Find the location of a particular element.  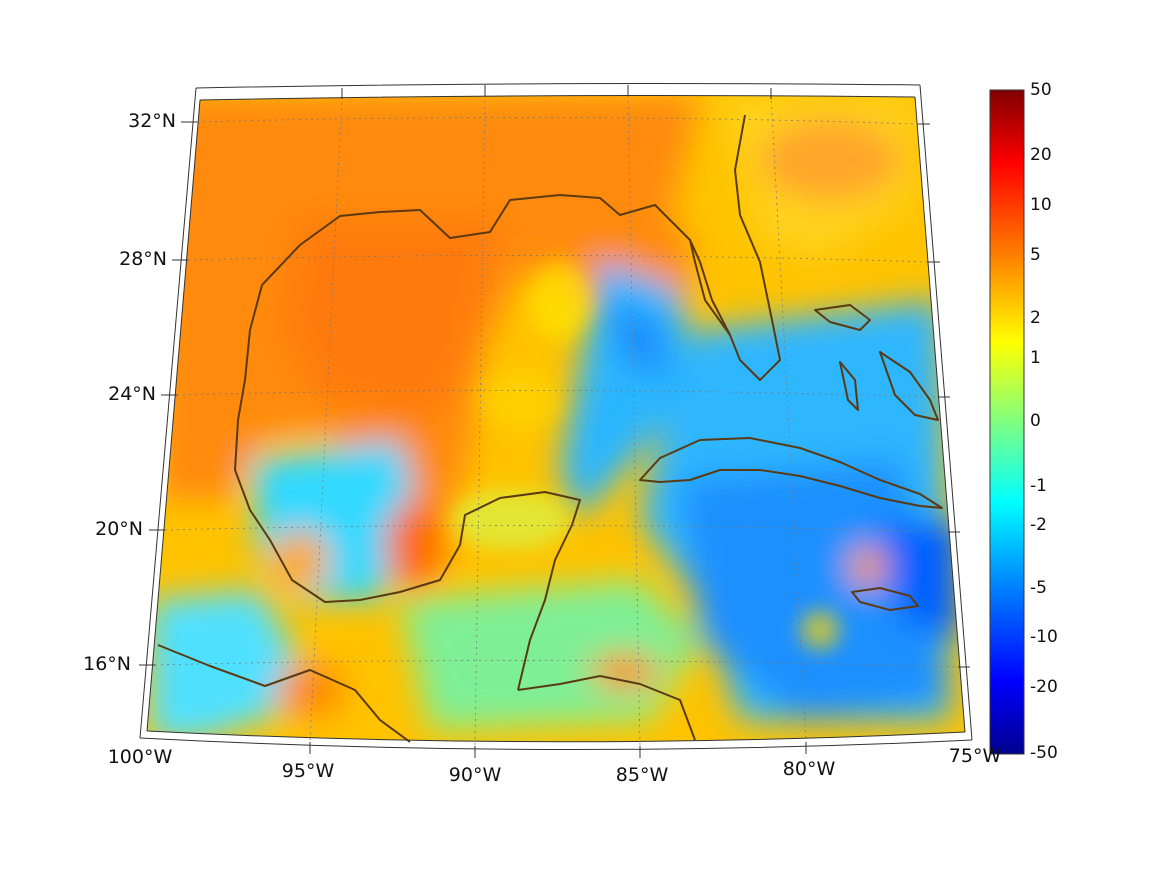

lon-label-80w: 80°W is located at coordinates (809, 769).